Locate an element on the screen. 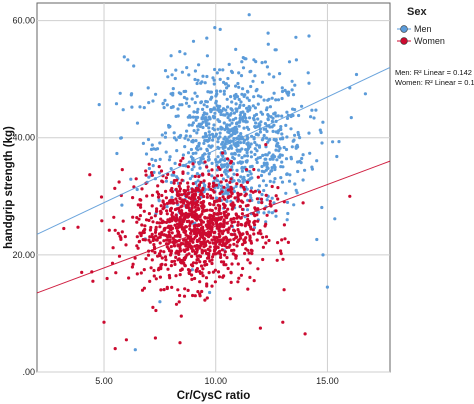  fit-label-women: Women: R² Linear = 0.166 is located at coordinates (434, 82).